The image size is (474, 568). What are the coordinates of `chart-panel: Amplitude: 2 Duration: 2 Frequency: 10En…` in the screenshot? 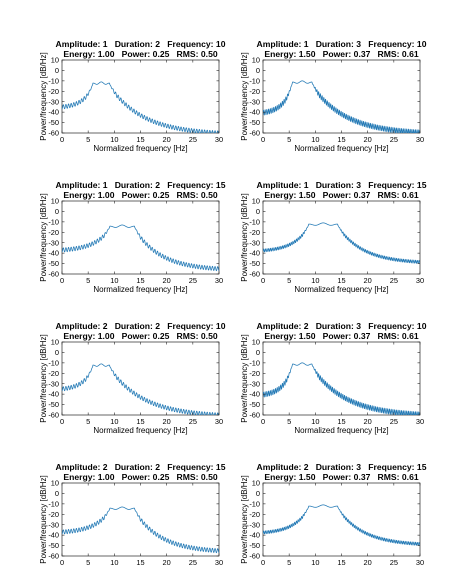 It's located at (132, 378).